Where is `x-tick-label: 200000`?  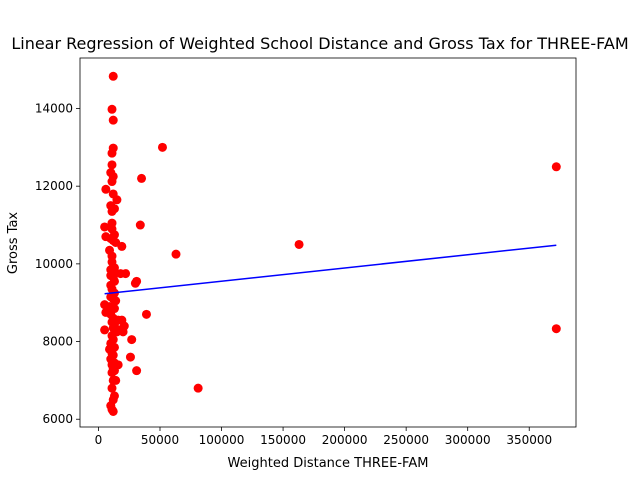
x-tick-label: 200000 is located at coordinates (345, 440).